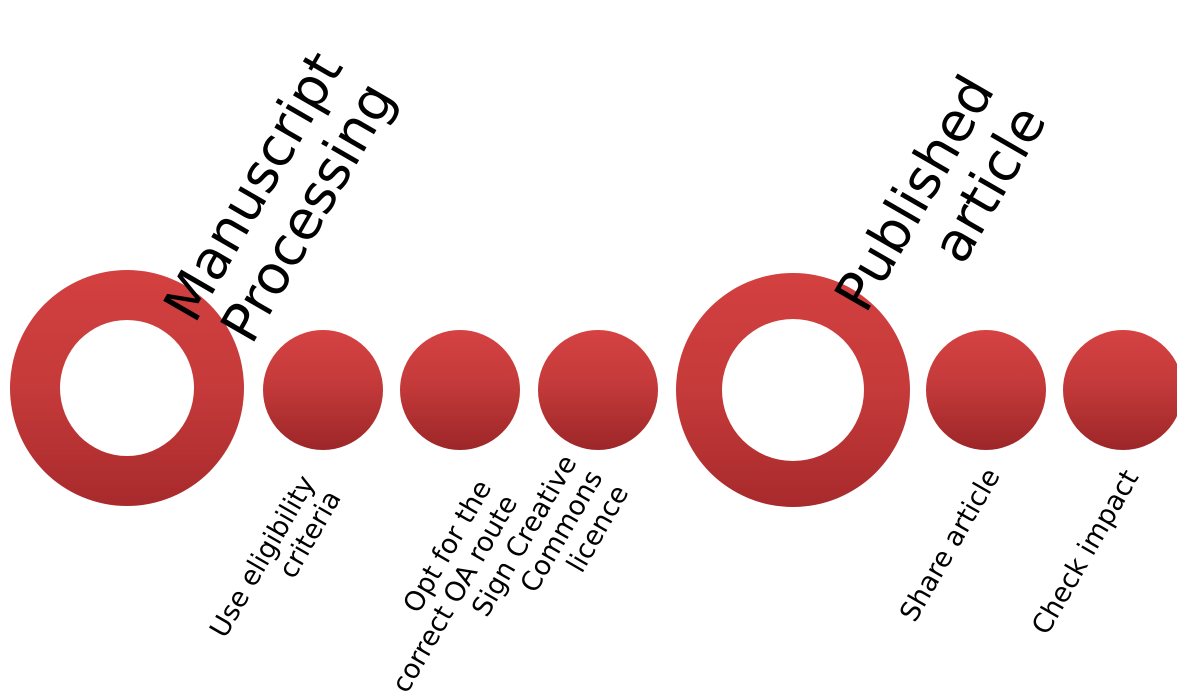  What do you see at coordinates (598, 390) in the screenshot?
I see `step-dot-creative-commons` at bounding box center [598, 390].